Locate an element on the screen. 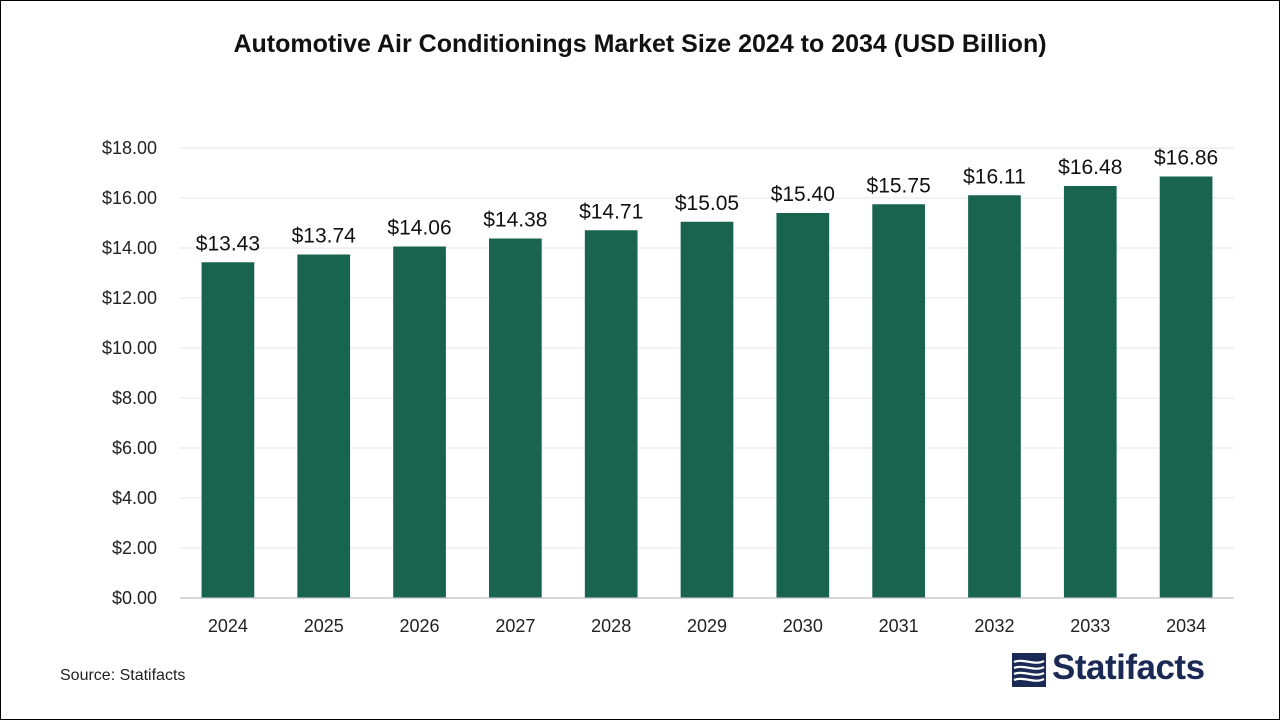 The width and height of the screenshot is (1280, 720). data-label: $15.40 is located at coordinates (803, 194).